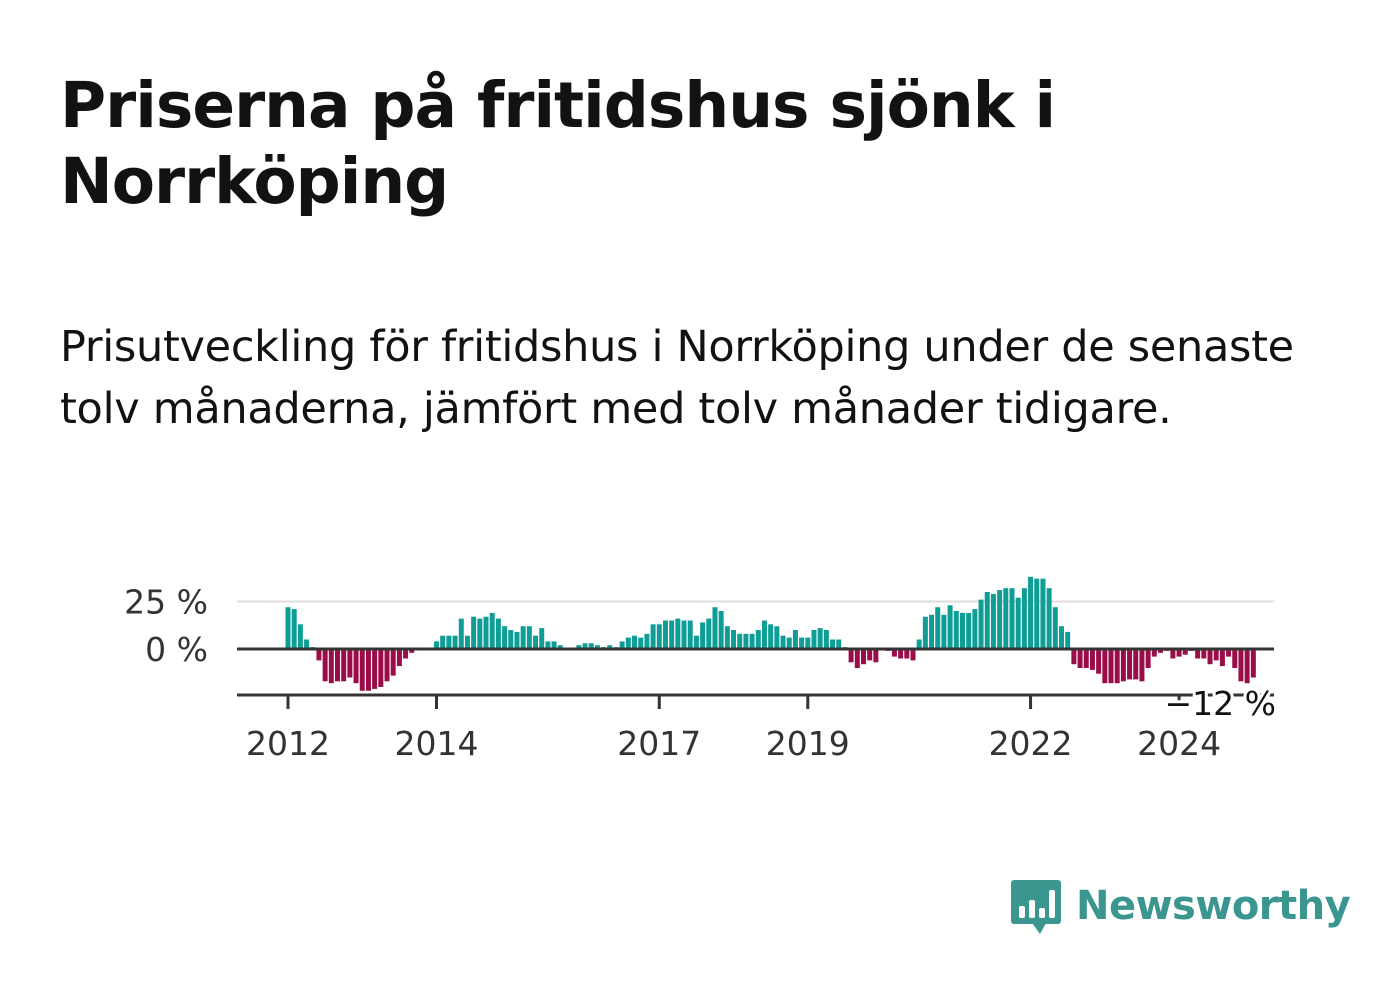 The width and height of the screenshot is (1382, 999). What do you see at coordinates (437, 743) in the screenshot?
I see `x-tick-label: 2014` at bounding box center [437, 743].